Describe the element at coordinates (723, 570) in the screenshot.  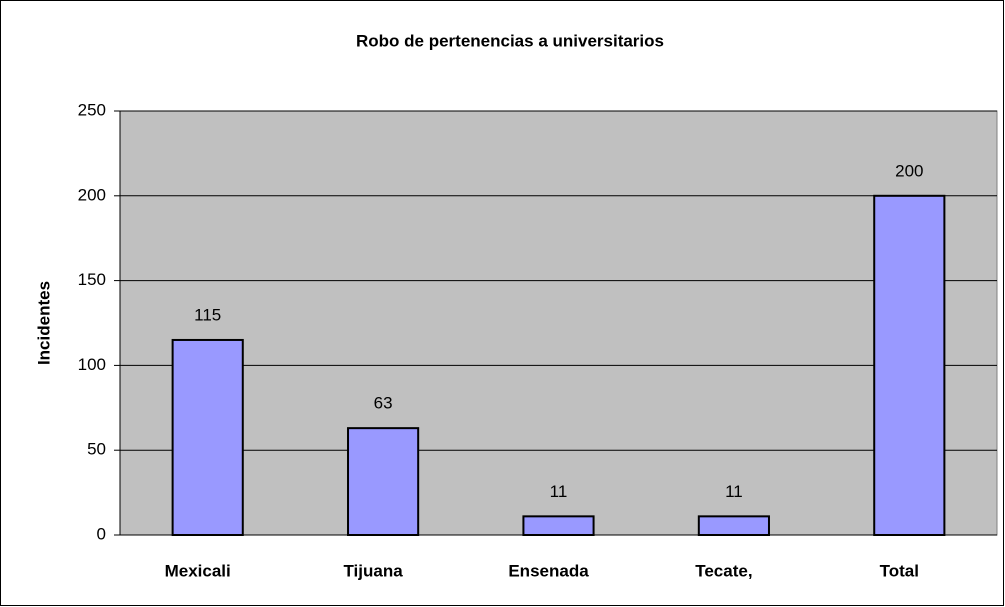
I see `x-tick-label: Tecate,` at that location.